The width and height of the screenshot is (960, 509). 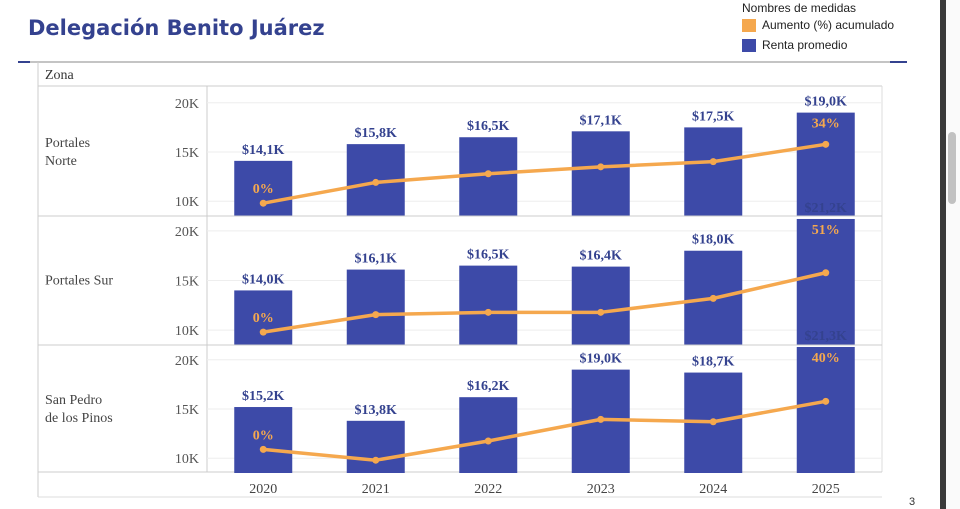 I want to click on legend-swatch-aumento, so click(x=749, y=25).